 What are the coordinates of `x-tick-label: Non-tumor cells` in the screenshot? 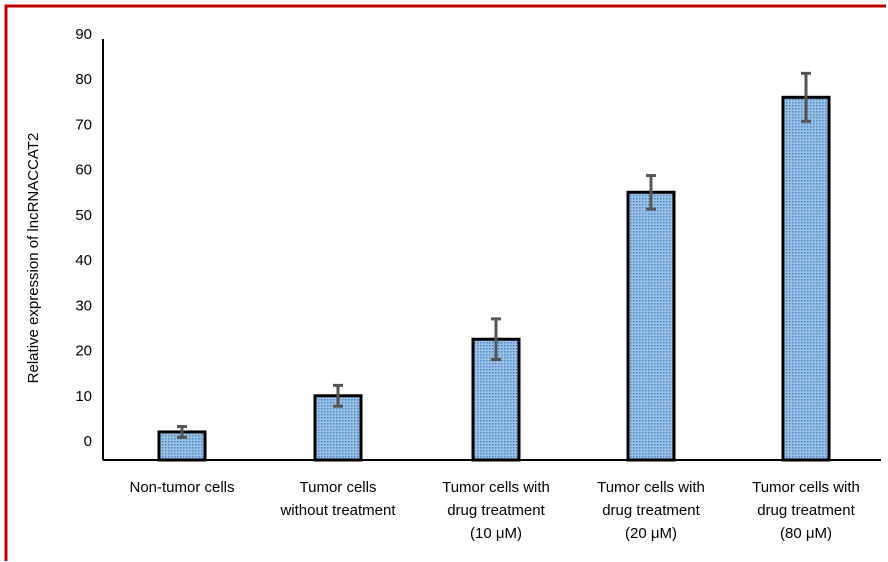 It's located at (181, 487).